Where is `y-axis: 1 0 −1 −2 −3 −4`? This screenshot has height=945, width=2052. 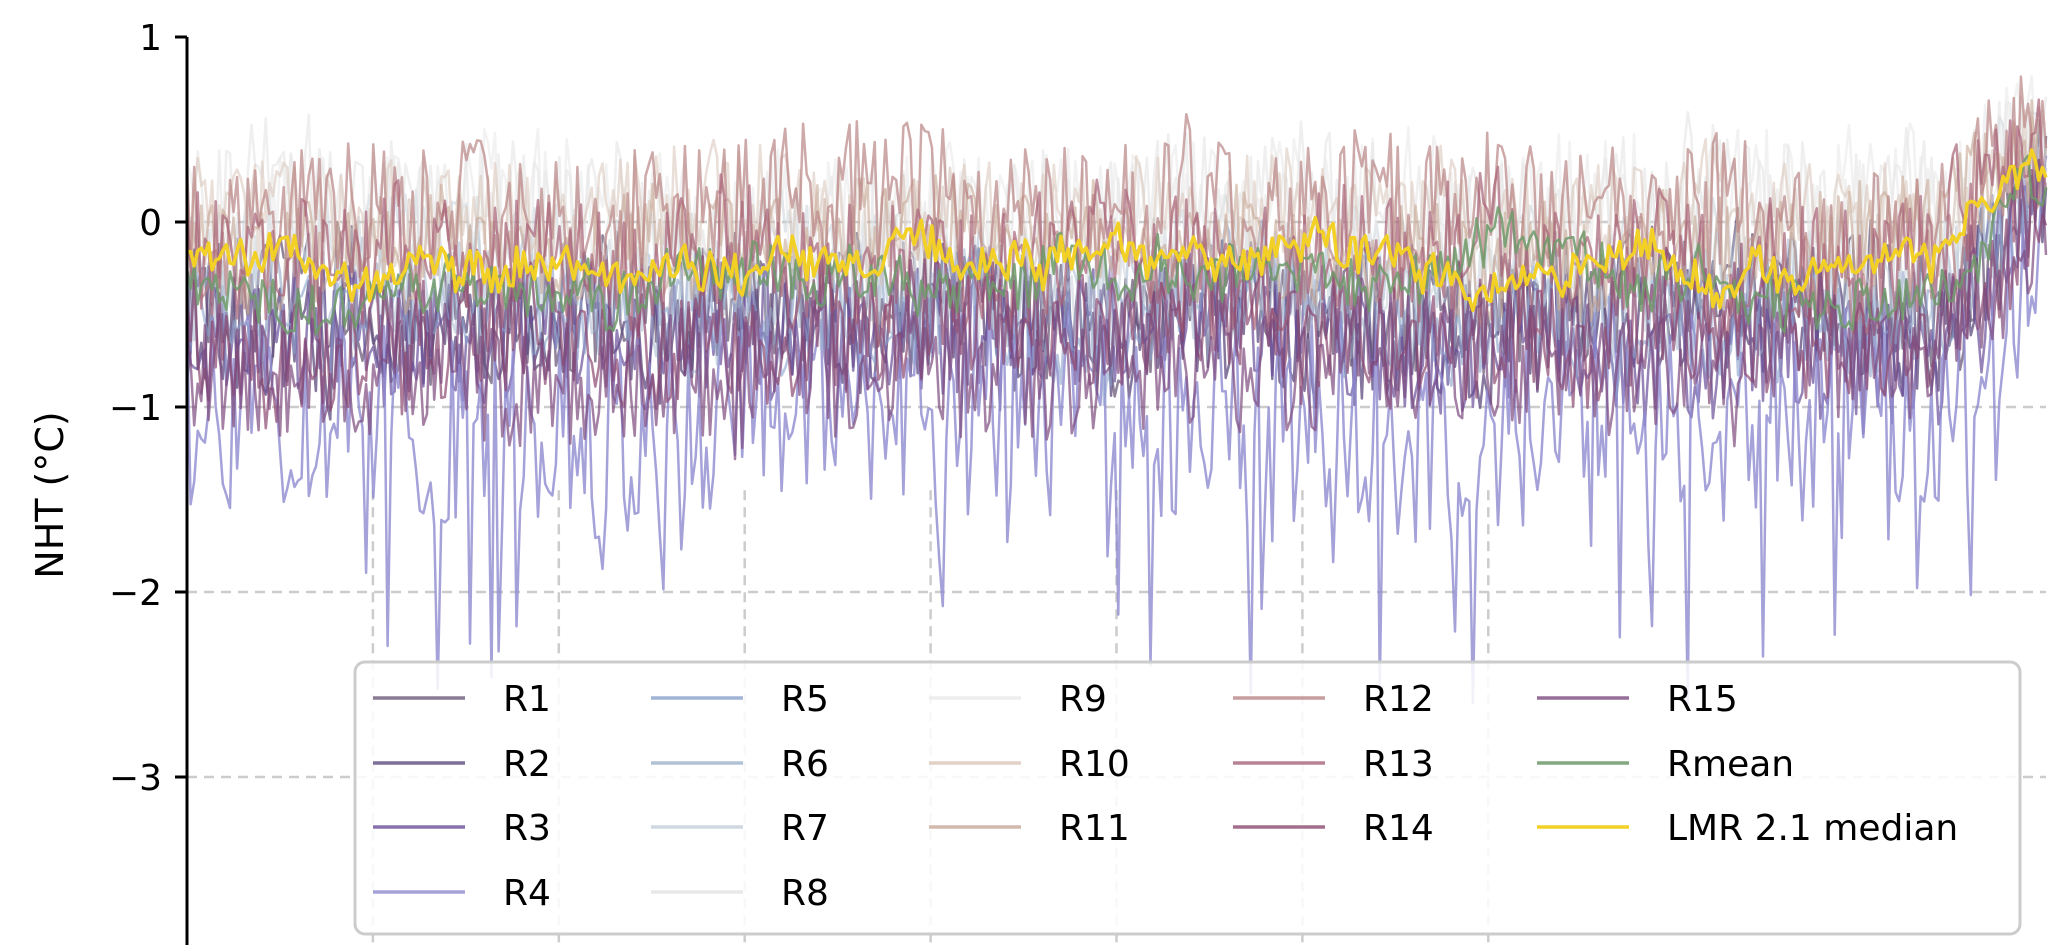 y-axis: 1 0 −1 −2 −3 −4 is located at coordinates (149, 481).